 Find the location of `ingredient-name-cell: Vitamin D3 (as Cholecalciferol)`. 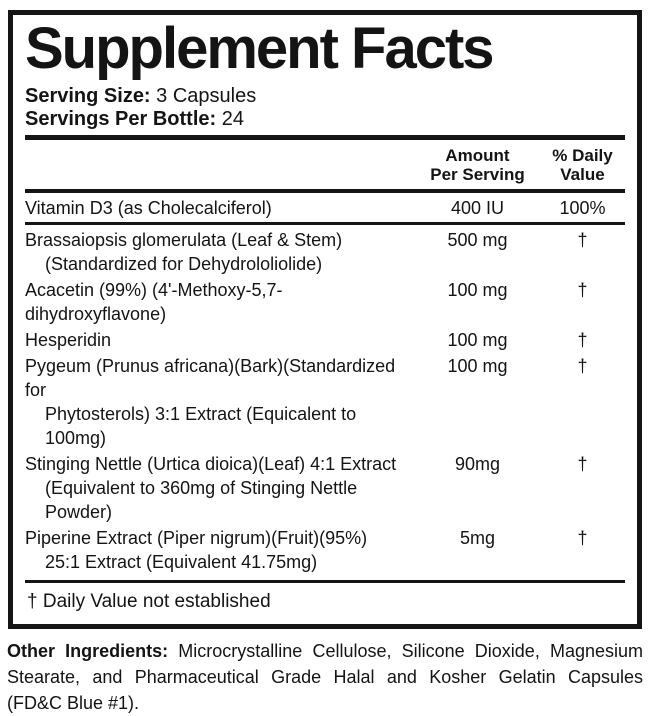

ingredient-name-cell: Vitamin D3 (as Cholecalciferol) is located at coordinates (220, 208).